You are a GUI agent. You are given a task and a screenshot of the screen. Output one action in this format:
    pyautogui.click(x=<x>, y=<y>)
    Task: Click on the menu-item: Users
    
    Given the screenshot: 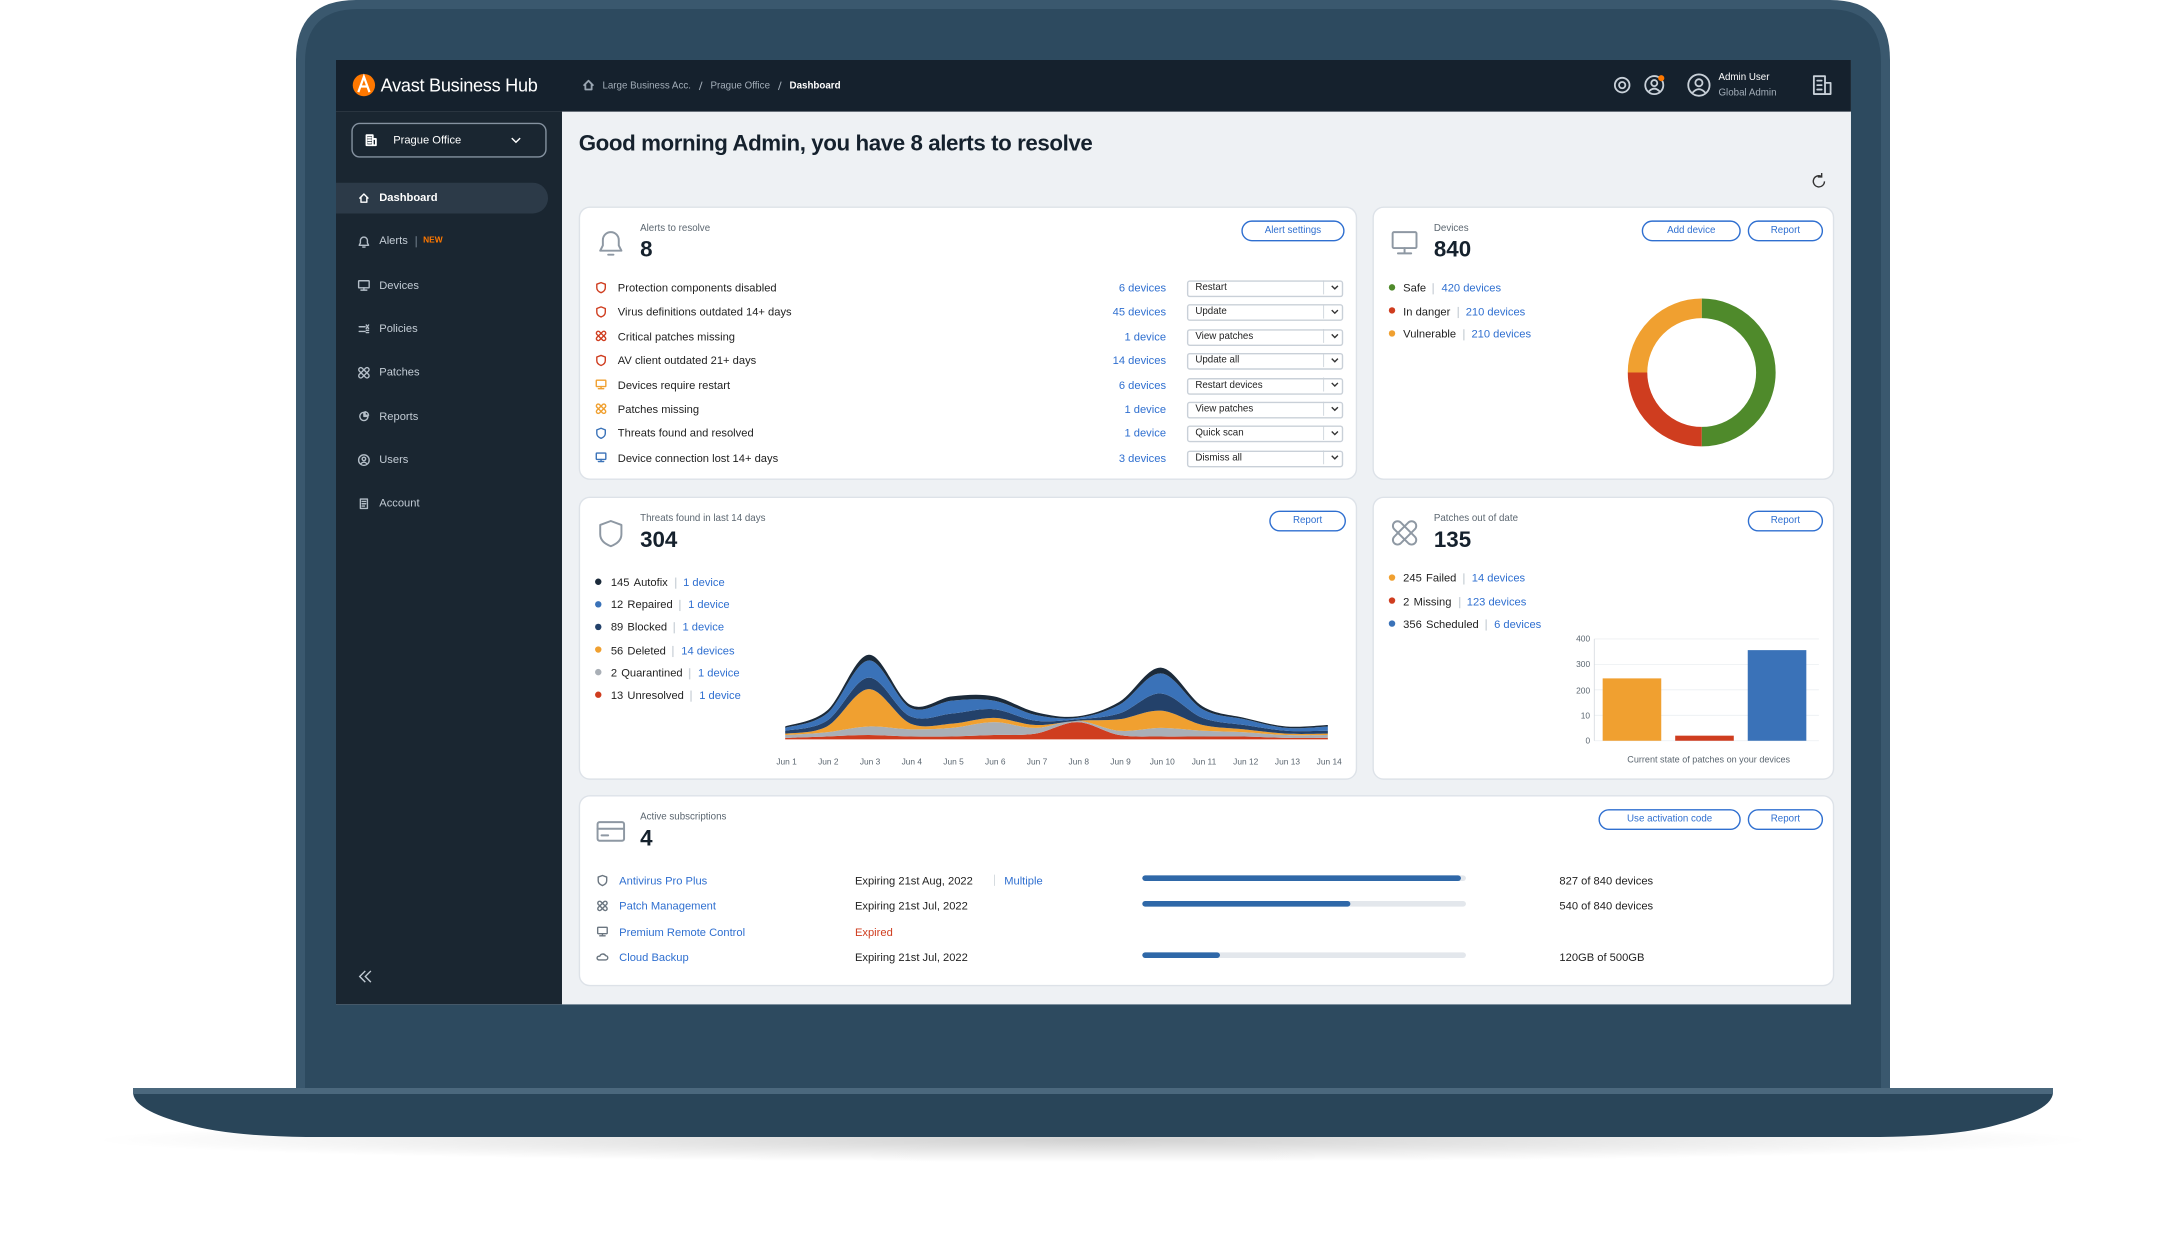 What is the action you would take?
    pyautogui.click(x=394, y=459)
    